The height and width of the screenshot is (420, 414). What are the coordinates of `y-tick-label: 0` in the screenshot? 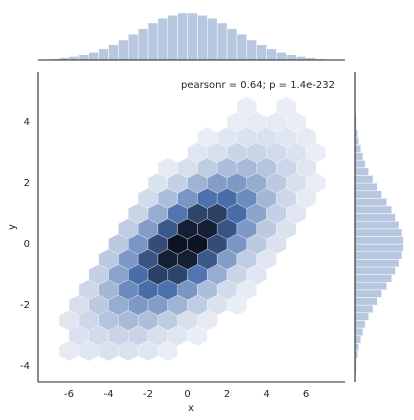 It's located at (27, 244).